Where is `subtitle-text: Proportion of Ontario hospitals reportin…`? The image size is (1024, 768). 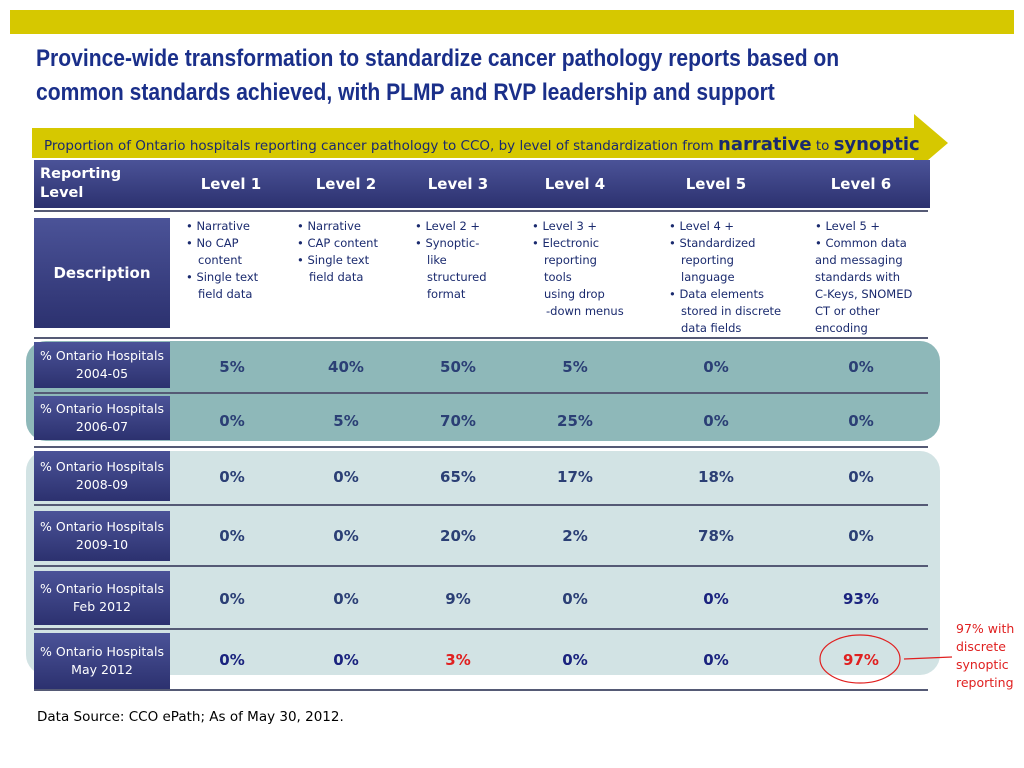
subtitle-text: Proportion of Ontario hospitals reportin… is located at coordinates (381, 146).